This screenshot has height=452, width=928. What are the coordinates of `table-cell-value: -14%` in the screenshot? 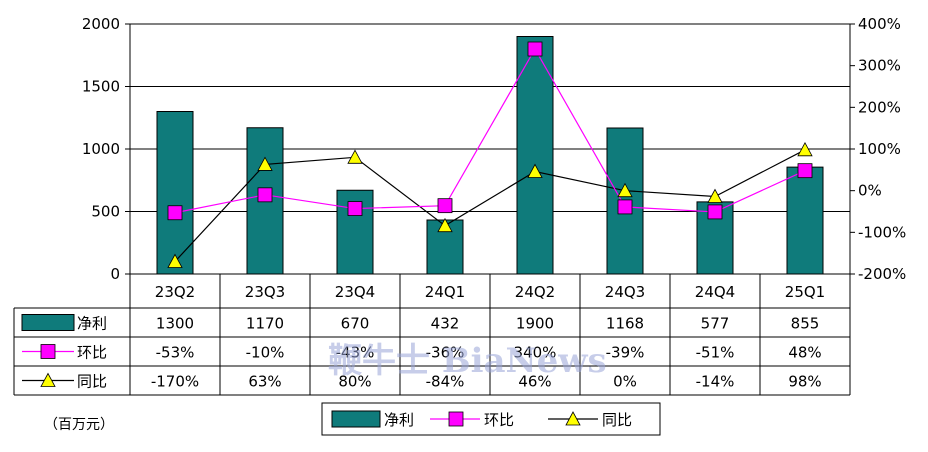 It's located at (715, 382).